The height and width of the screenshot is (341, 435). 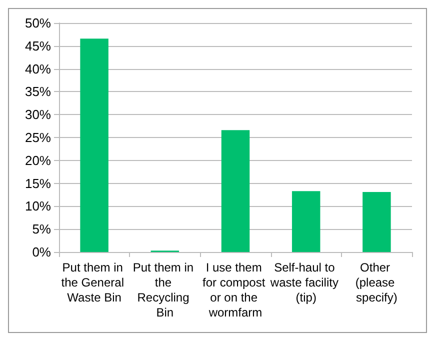 What do you see at coordinates (38, 137) in the screenshot?
I see `y-tick-label: 25%` at bounding box center [38, 137].